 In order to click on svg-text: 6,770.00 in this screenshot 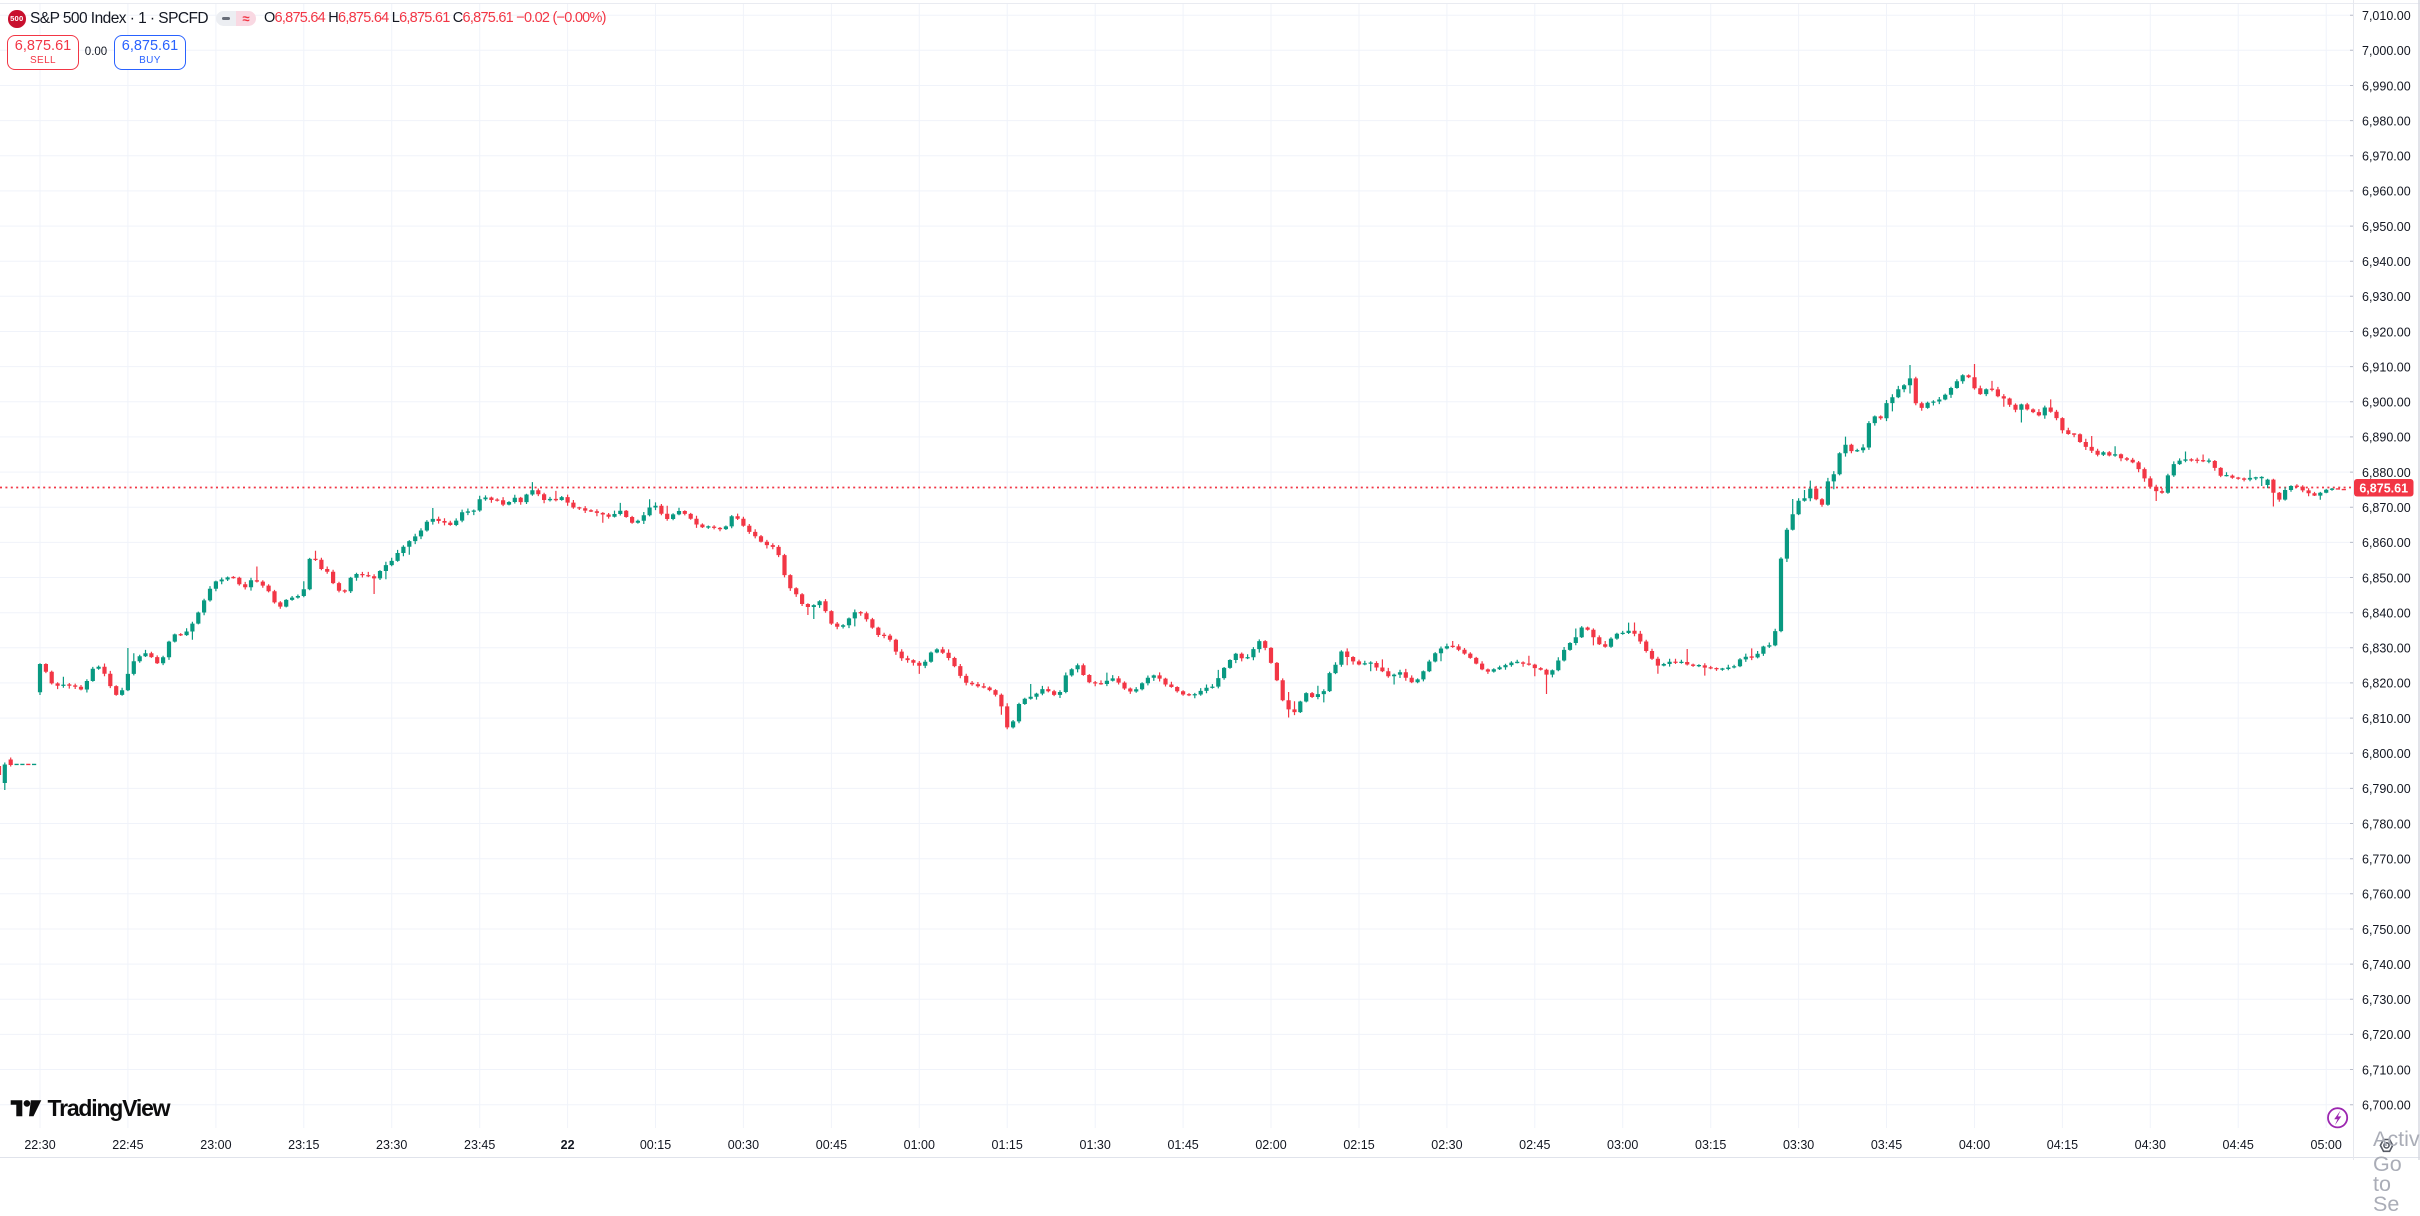, I will do `click(2386, 860)`.